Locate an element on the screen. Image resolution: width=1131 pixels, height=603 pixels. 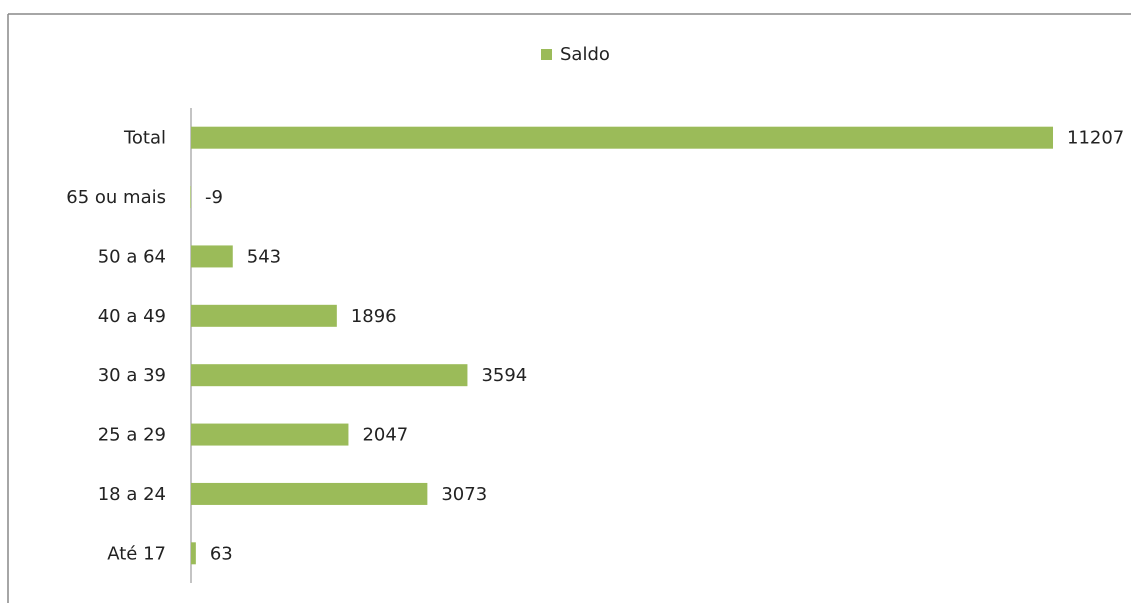
y-tick-label: Até 17 is located at coordinates (136, 553).